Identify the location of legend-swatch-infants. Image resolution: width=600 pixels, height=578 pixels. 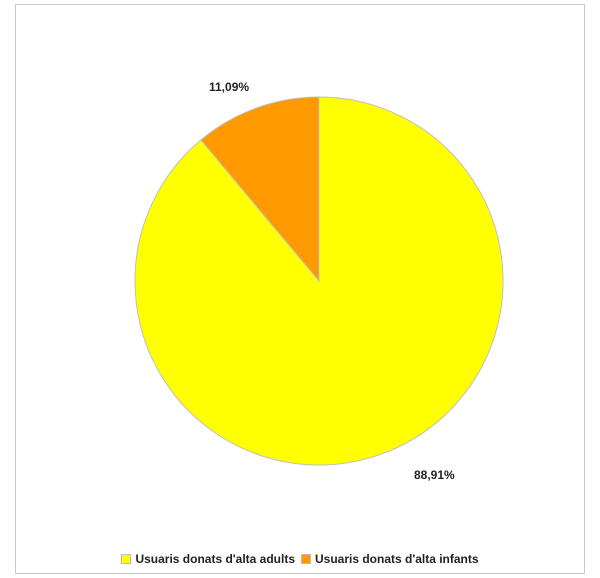
(306, 559).